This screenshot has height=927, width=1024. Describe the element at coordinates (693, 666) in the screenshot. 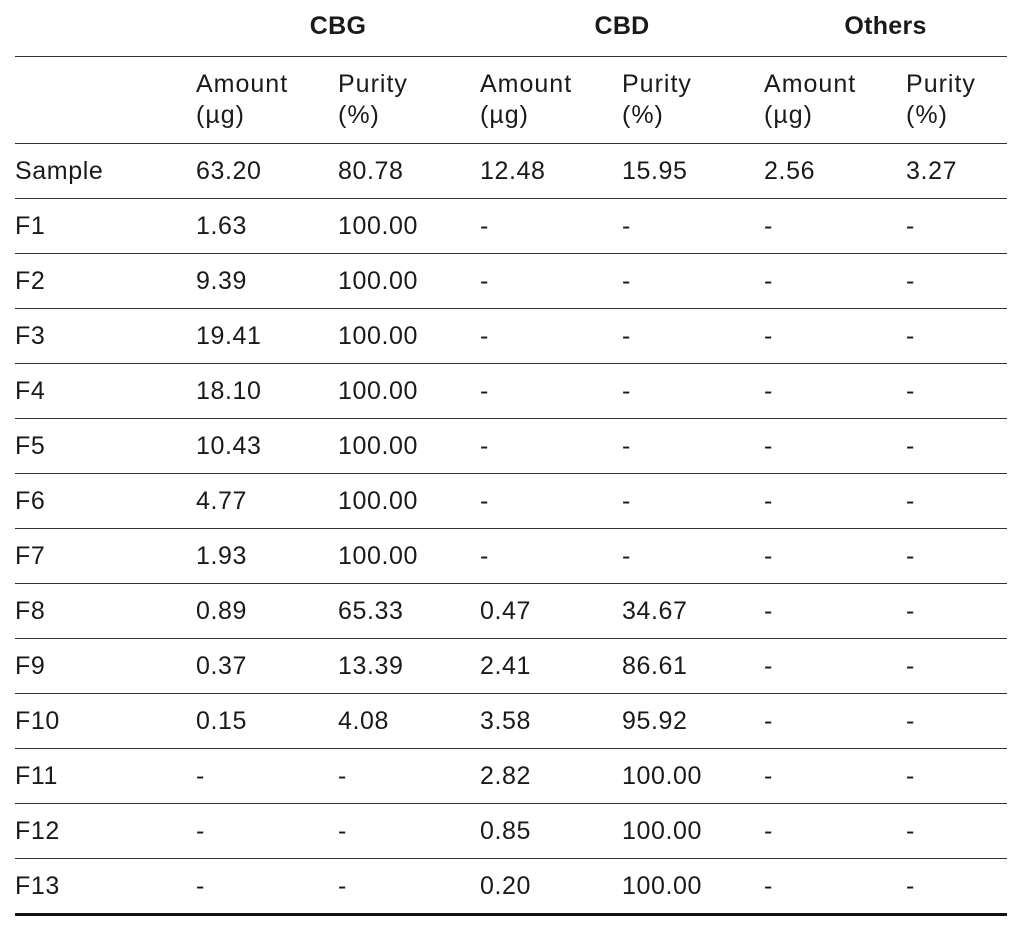

I see `table-cell: 86.61` at that location.